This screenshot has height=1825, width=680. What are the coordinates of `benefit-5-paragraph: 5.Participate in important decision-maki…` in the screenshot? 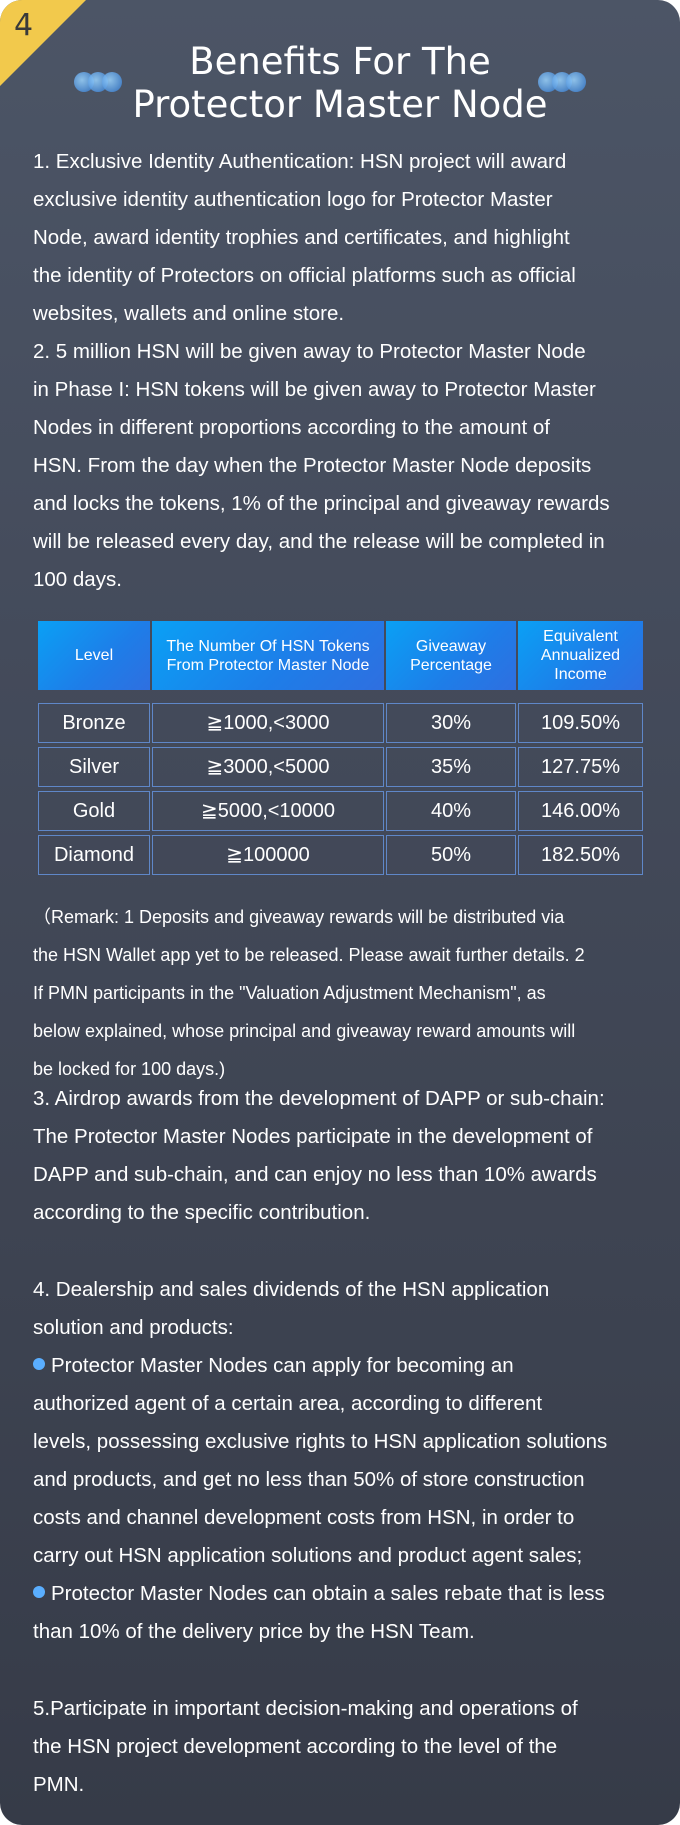 It's located at (345, 1747).